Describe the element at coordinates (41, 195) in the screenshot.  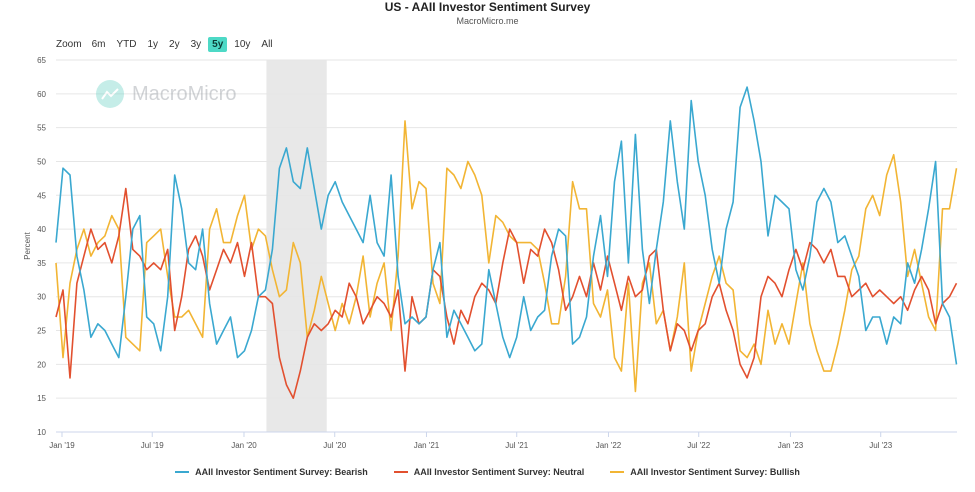
I see `y-tick-label: 45` at that location.